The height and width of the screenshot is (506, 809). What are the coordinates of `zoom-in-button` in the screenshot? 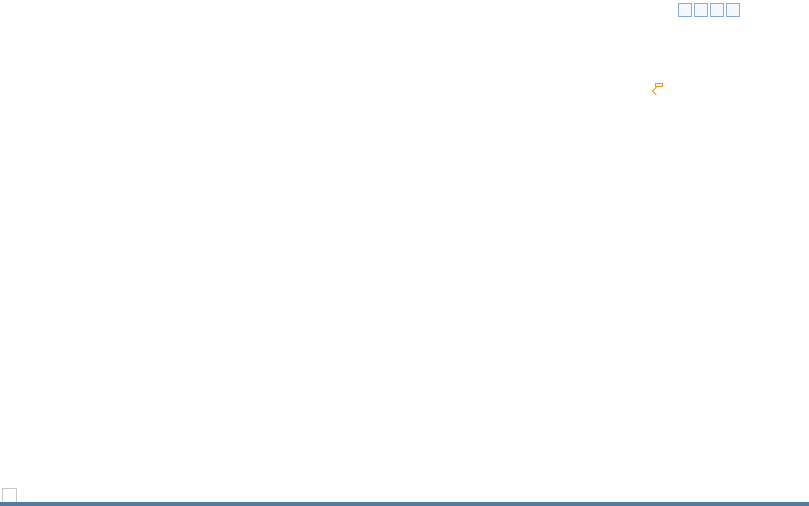 It's located at (685, 10).